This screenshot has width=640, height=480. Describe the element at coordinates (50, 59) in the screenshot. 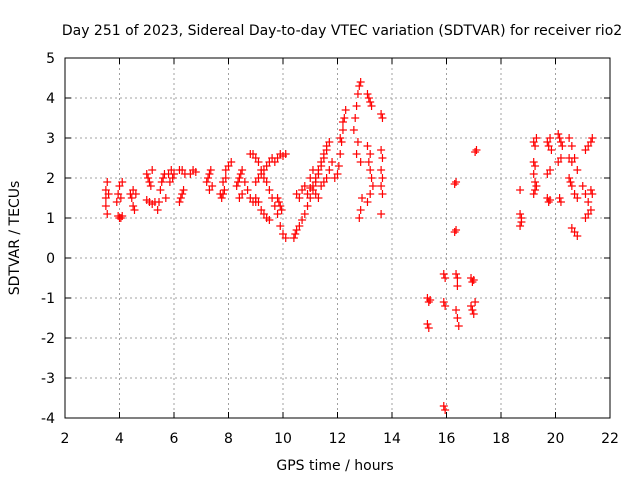

I see `y-tick-label: 5` at that location.